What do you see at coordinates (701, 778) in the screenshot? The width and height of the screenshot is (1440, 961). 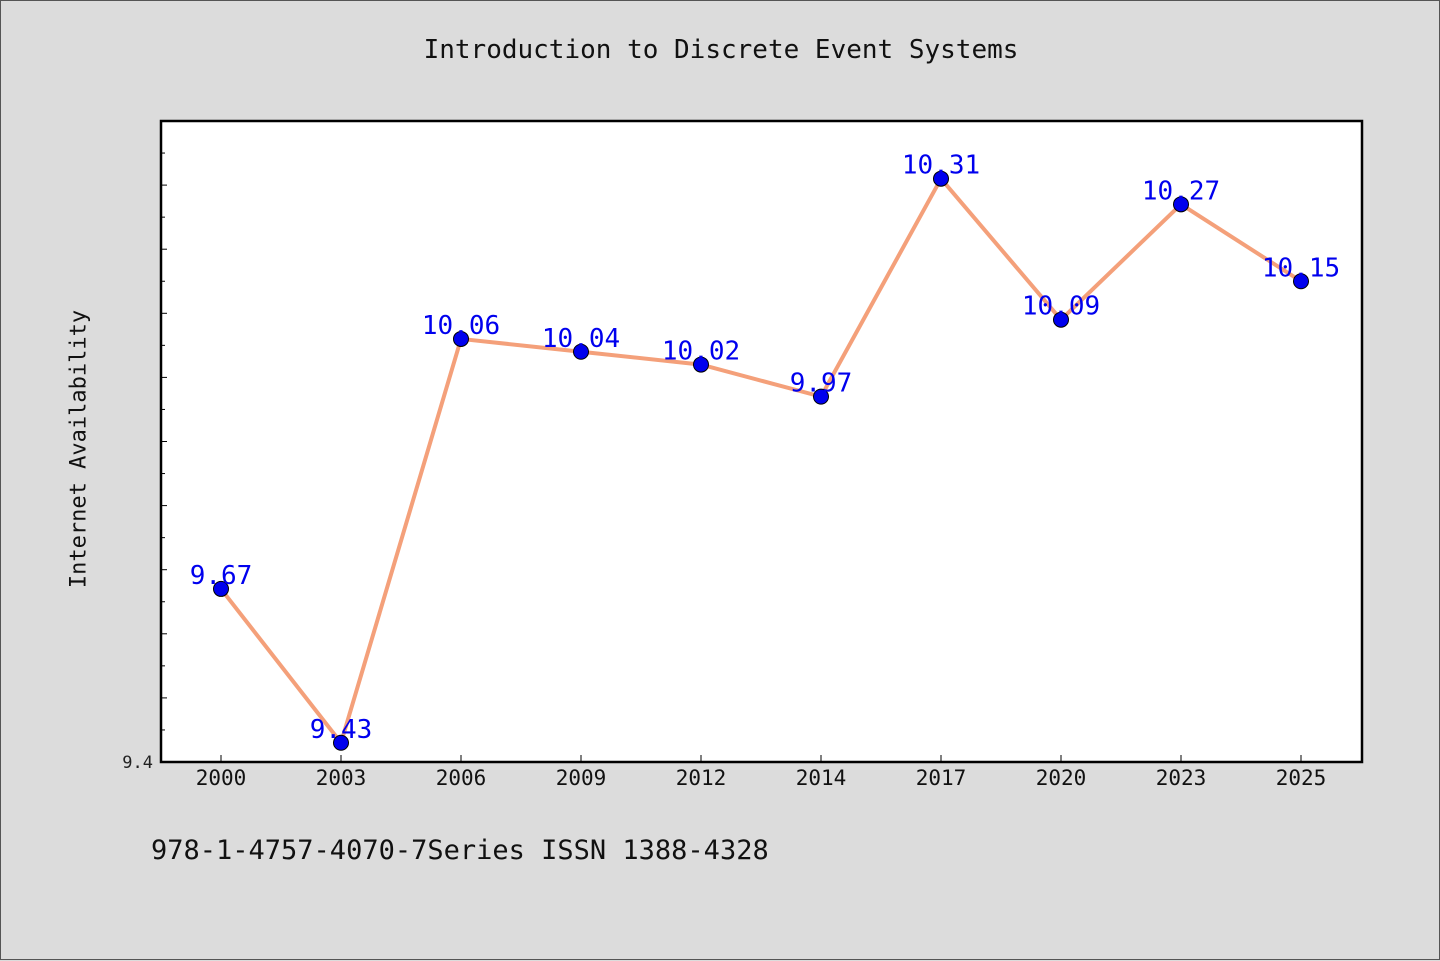 I see `x-tick-label: 2012` at bounding box center [701, 778].